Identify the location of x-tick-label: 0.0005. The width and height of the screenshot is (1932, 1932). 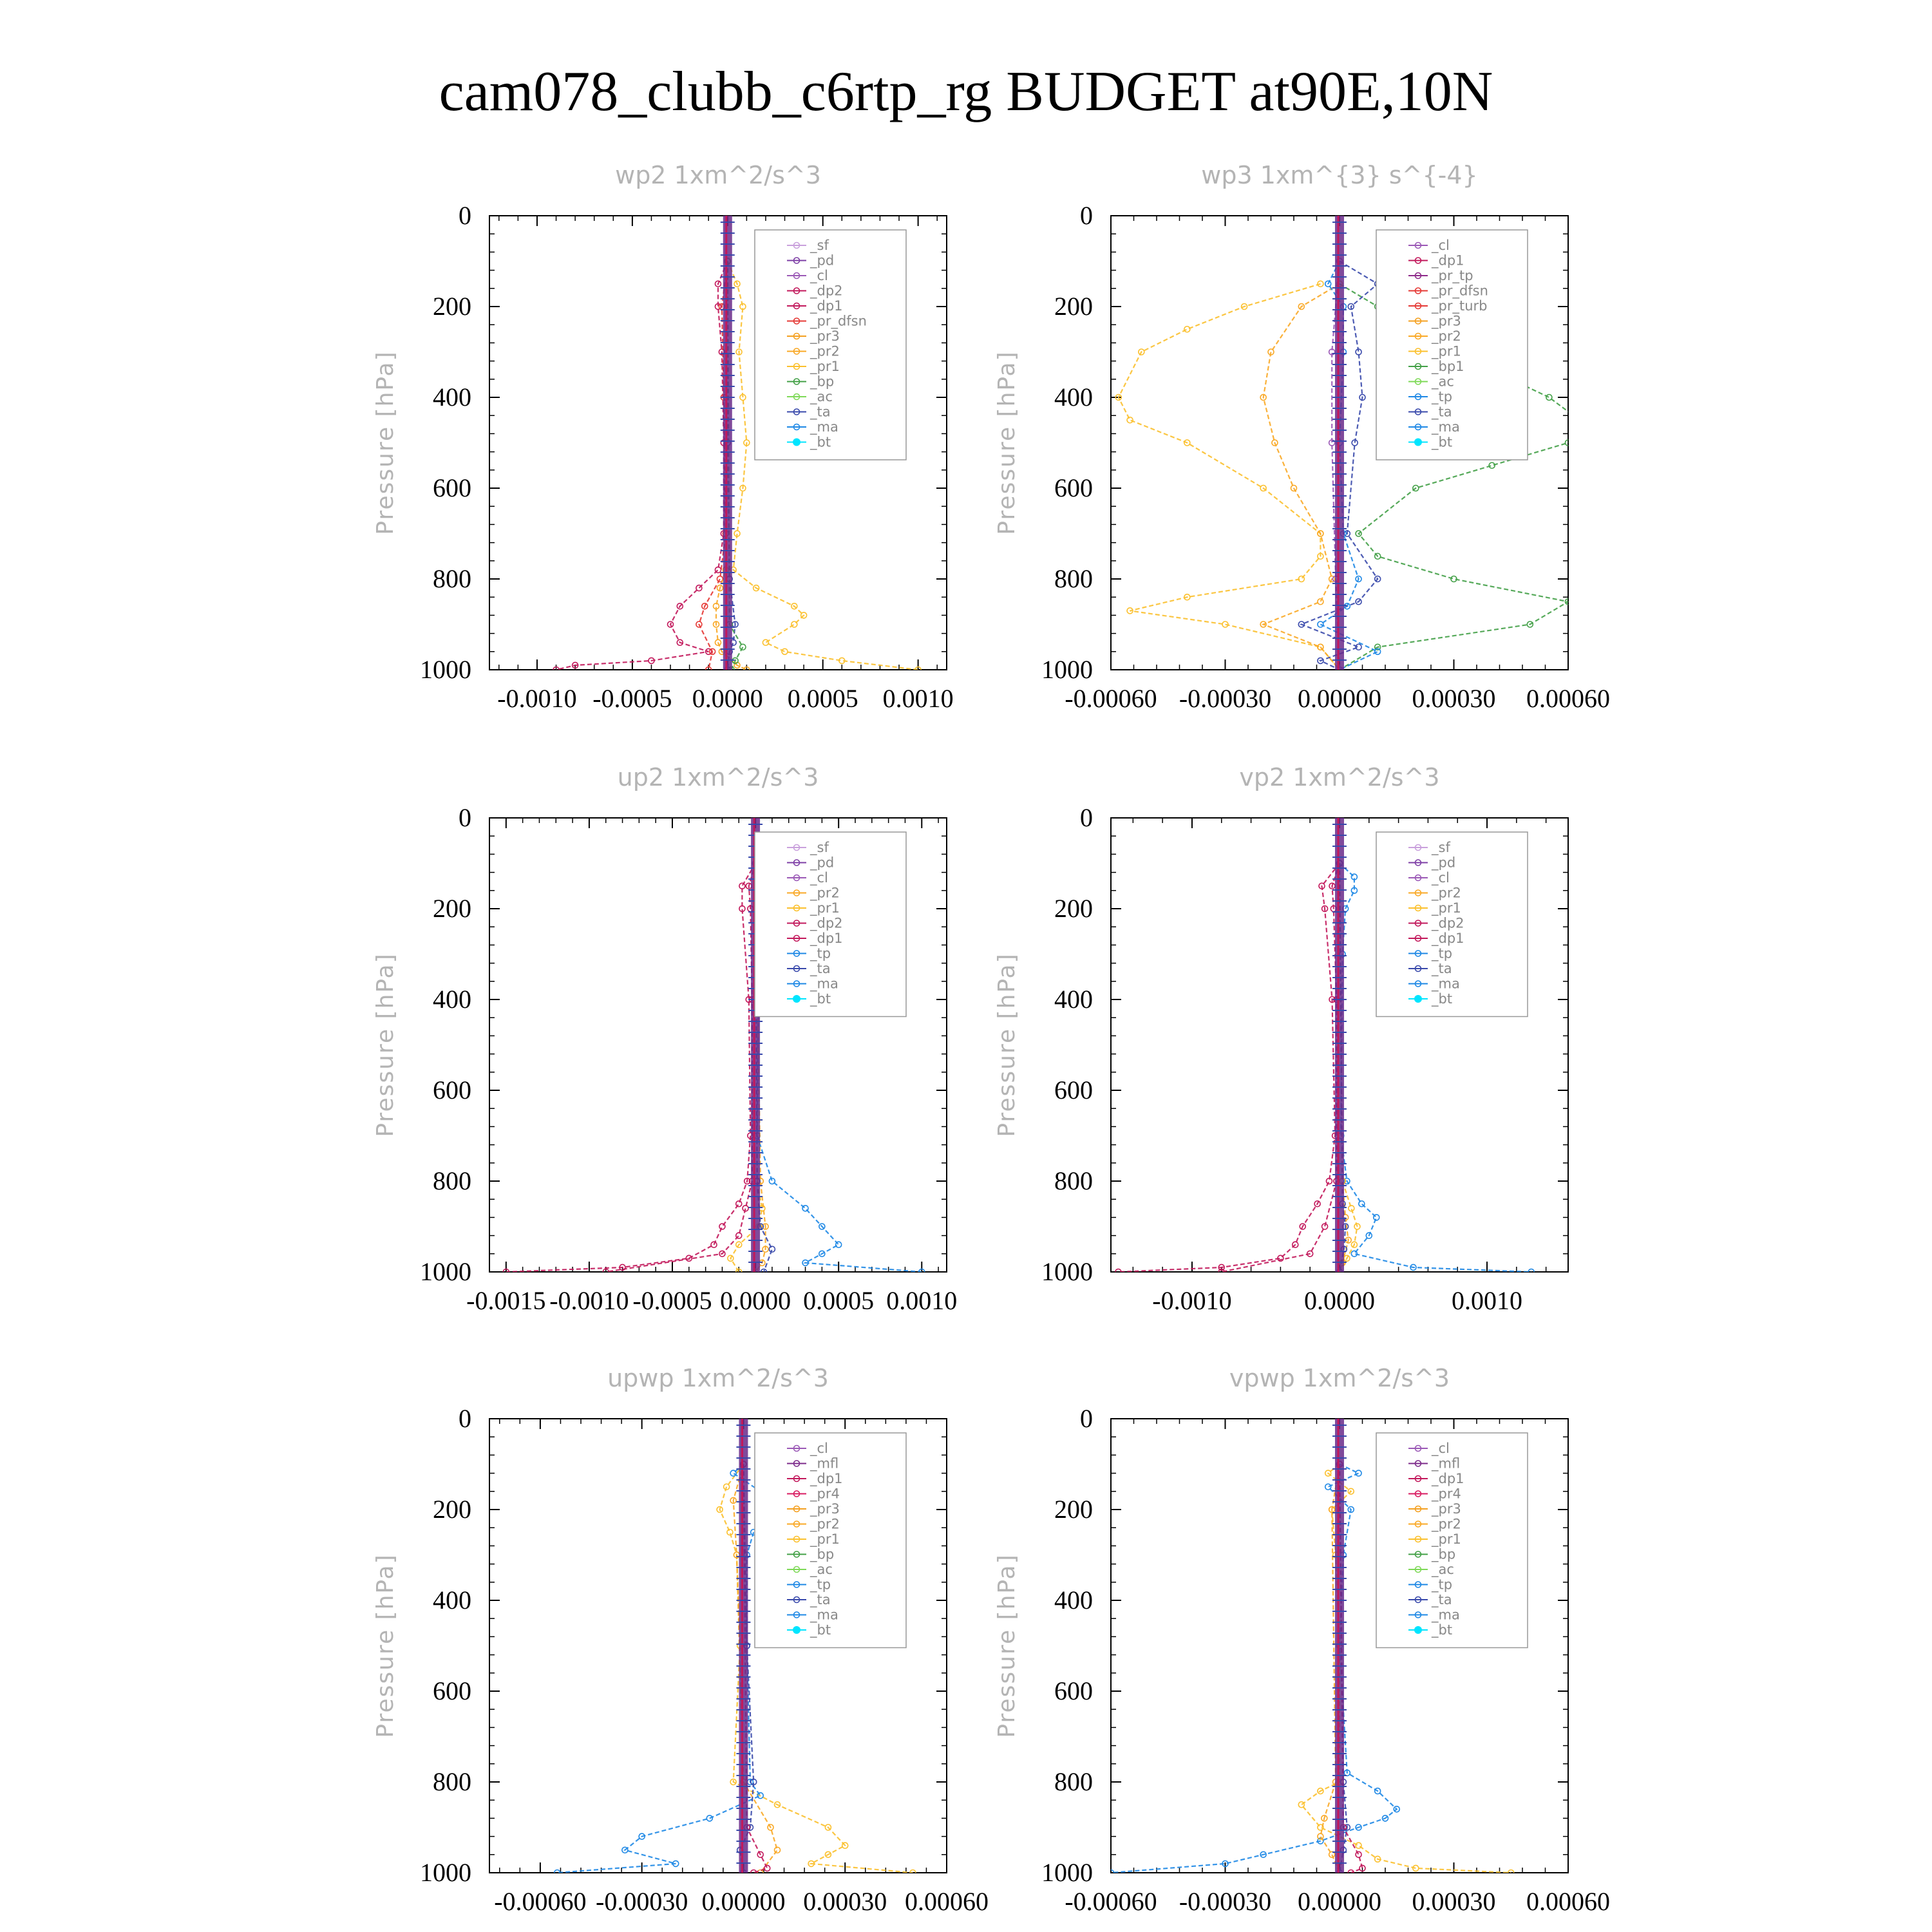
(839, 1300).